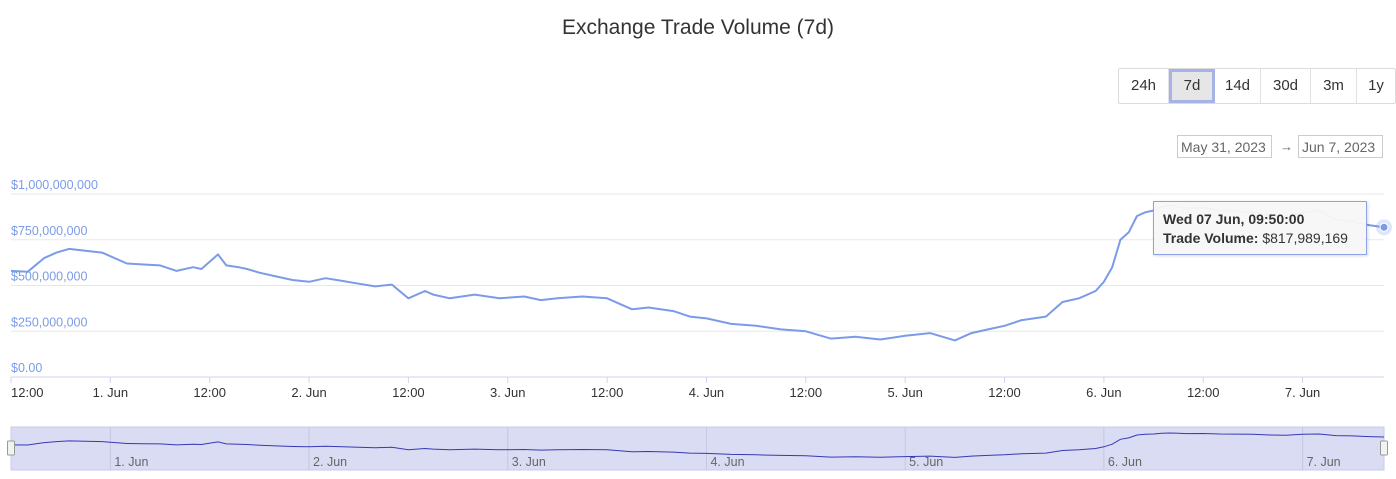  I want to click on range-button-1y: 1y, so click(1376, 85).